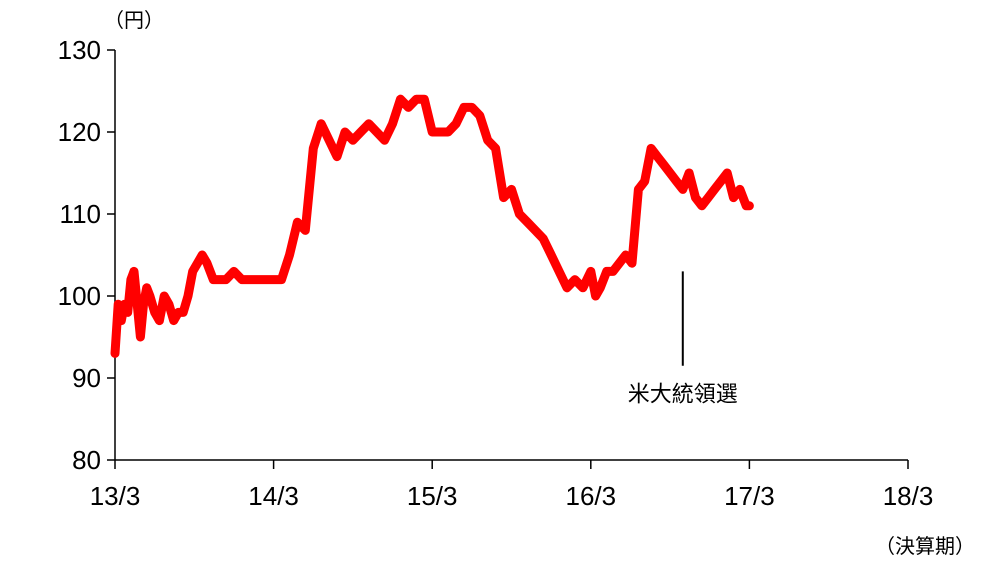 The height and width of the screenshot is (563, 1000). I want to click on chart-annotations: 米大統領選, so click(683, 339).